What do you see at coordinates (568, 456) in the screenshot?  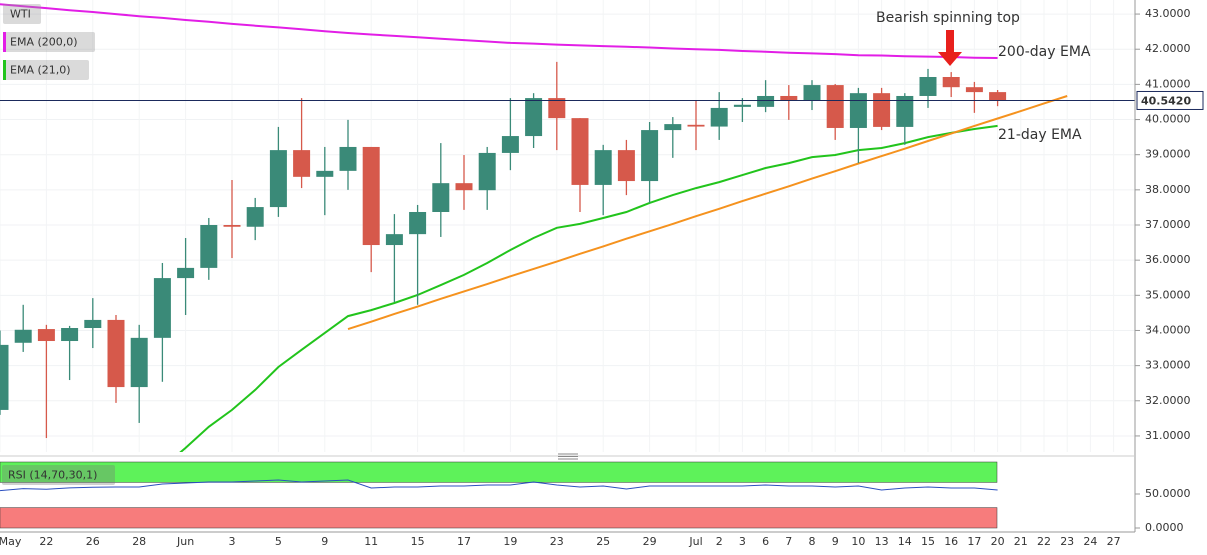 I see `pane-handle` at bounding box center [568, 456].